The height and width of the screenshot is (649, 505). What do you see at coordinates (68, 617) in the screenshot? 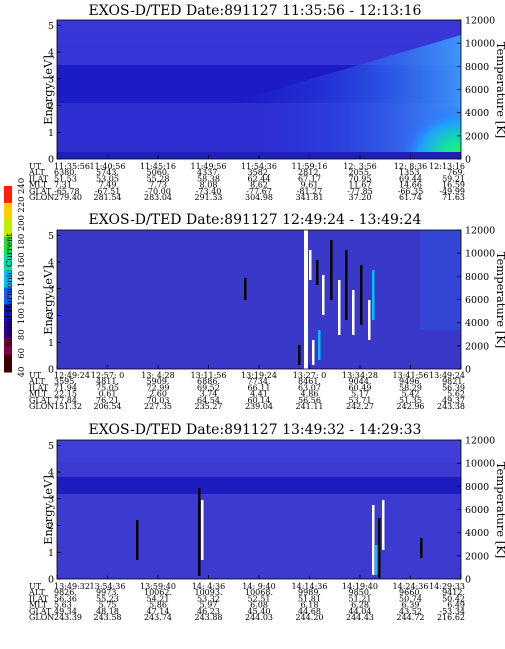
I see `orbit-value: 243.39` at bounding box center [68, 617].